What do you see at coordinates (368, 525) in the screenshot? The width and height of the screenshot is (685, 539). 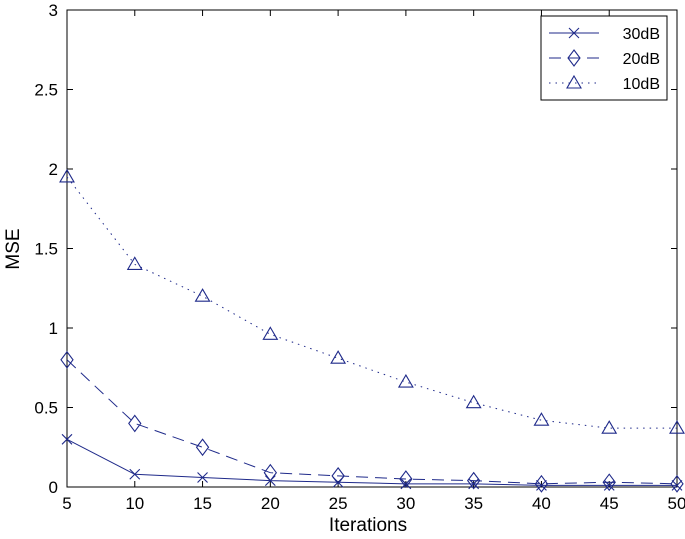 I see `x-axis-label: Iterations` at bounding box center [368, 525].